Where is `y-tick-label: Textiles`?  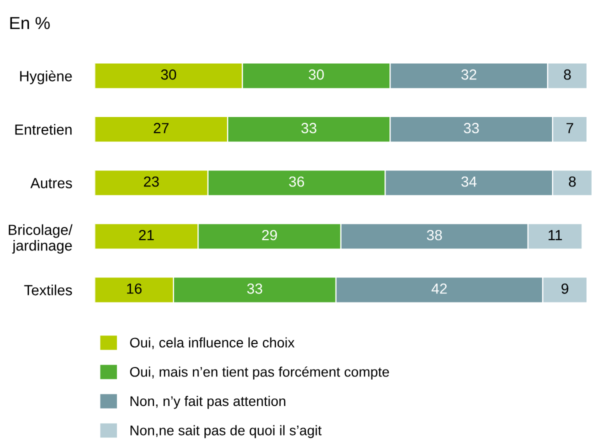 y-tick-label: Textiles is located at coordinates (48, 290).